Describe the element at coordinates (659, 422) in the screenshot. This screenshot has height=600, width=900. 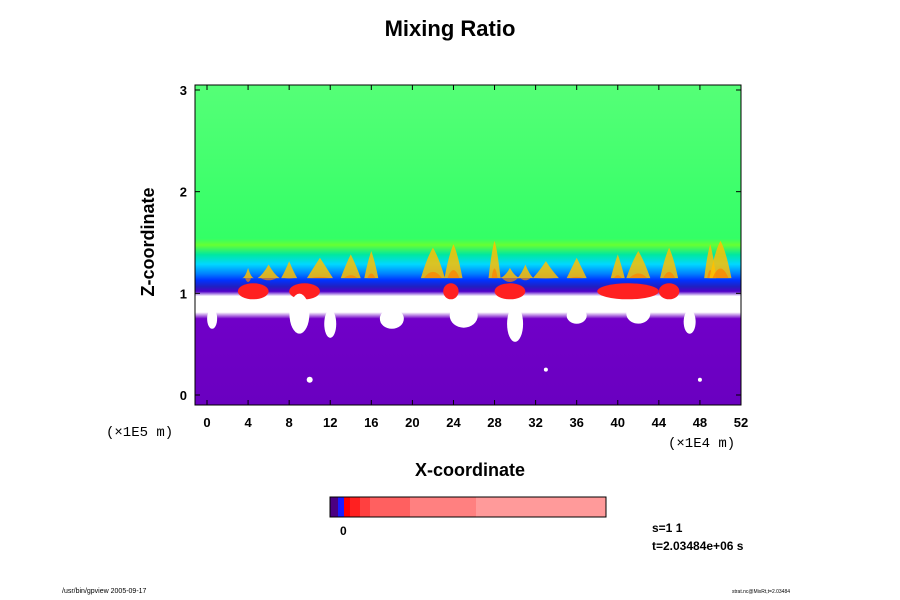
I see `x-tick-label: 44` at that location.